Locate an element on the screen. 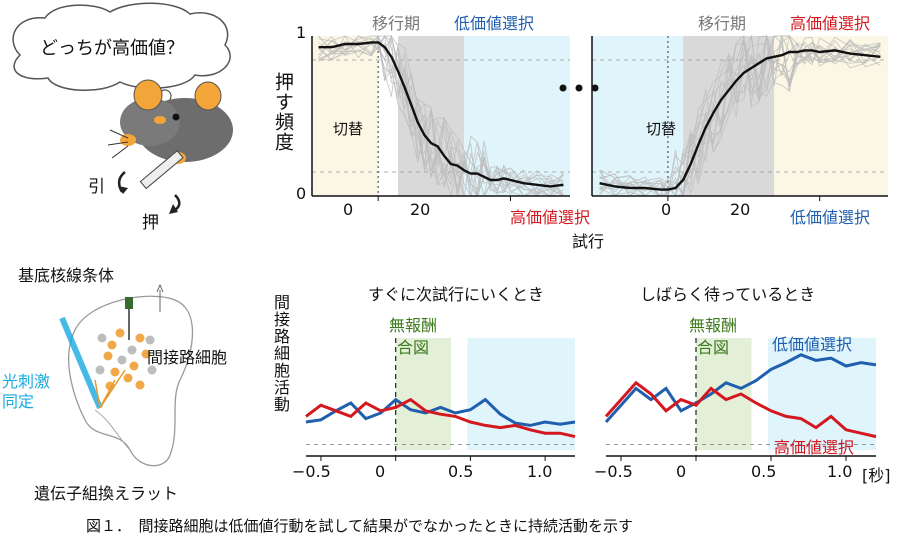 This screenshot has width=900, height=540. indirect-pathway-cell-label: 間接路細胞 is located at coordinates (187, 357).